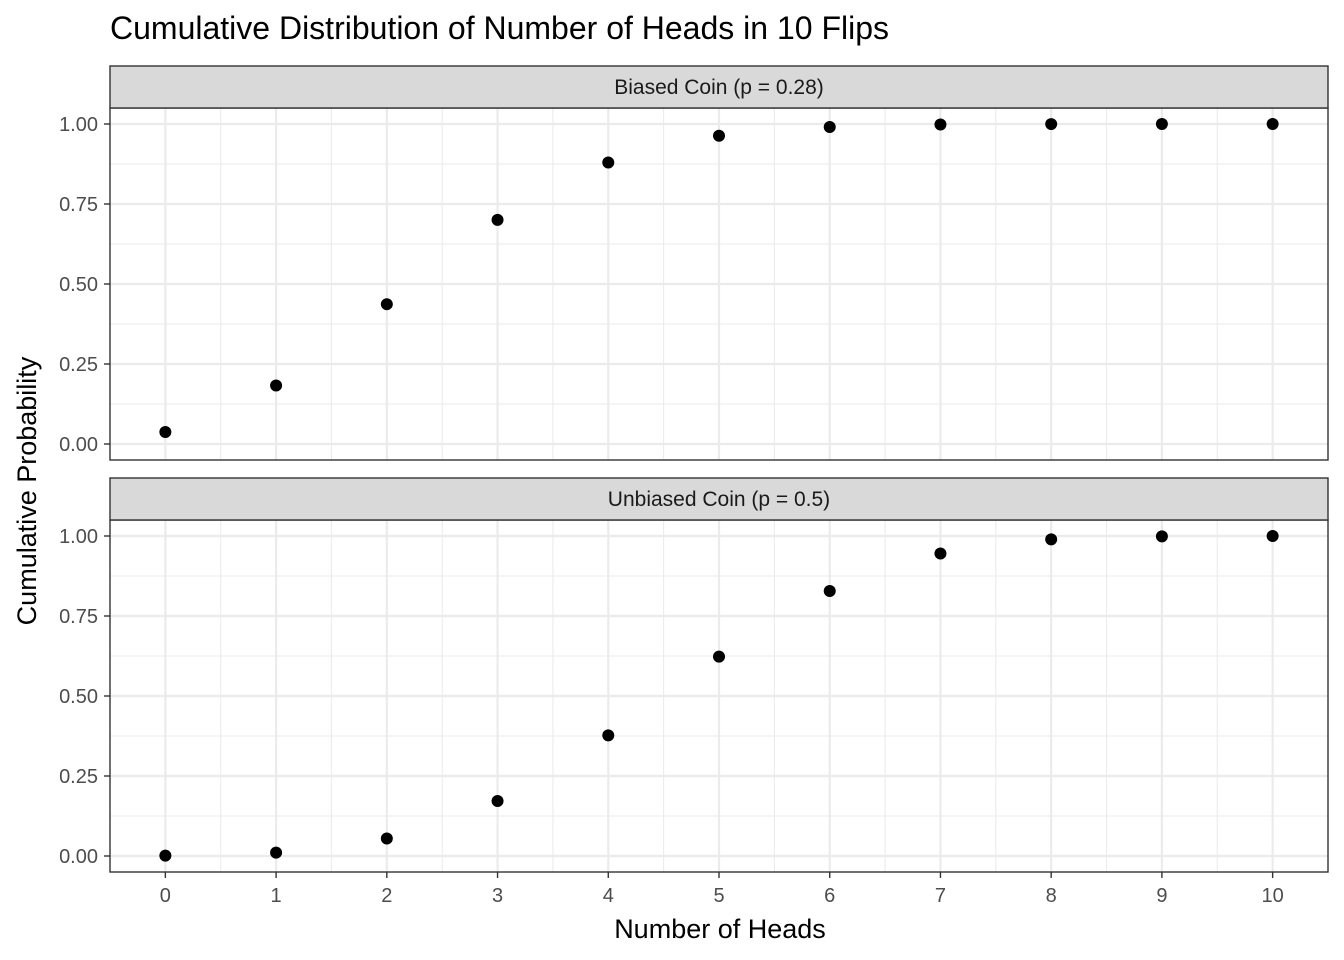  I want to click on x-tick-label: 2, so click(386, 896).